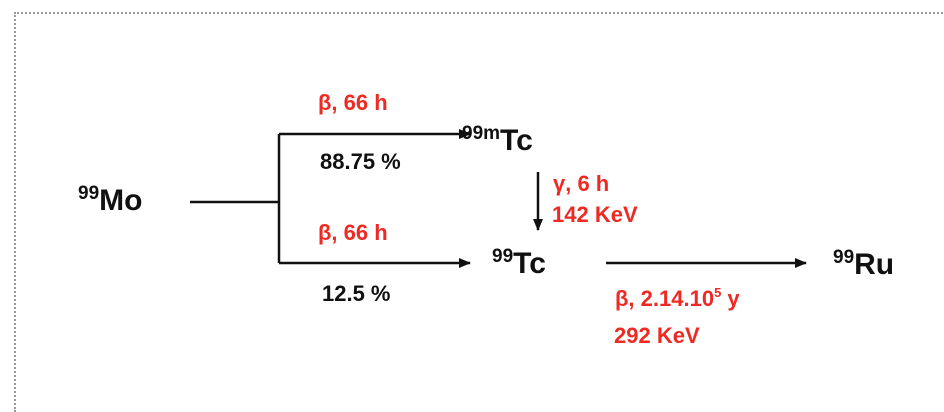  What do you see at coordinates (718, 292) in the screenshot?
I see `ru-decay-exponent: 5` at bounding box center [718, 292].